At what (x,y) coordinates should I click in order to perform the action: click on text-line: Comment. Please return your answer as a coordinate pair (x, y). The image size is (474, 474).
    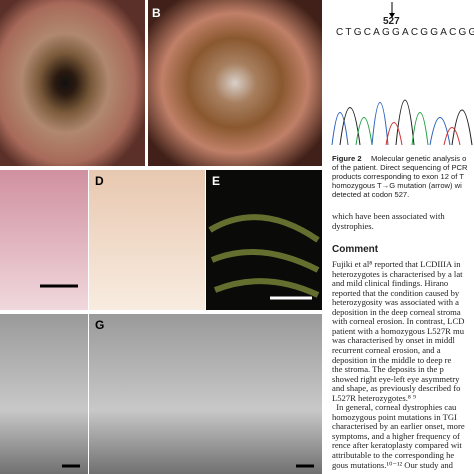
    Looking at the image, I should click on (355, 249).